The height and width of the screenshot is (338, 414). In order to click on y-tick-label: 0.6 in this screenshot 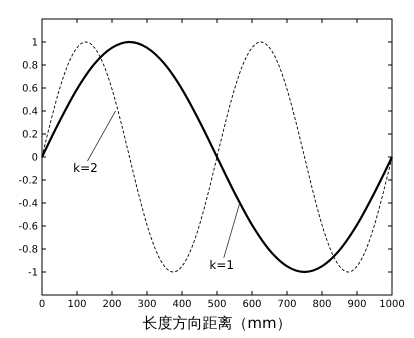, I will do `click(30, 89)`.